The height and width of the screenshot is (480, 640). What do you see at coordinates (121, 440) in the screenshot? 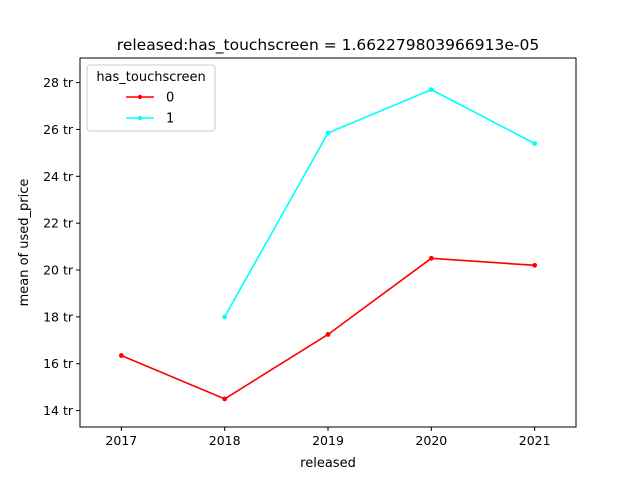
I see `x-tick-label: 2017` at bounding box center [121, 440].